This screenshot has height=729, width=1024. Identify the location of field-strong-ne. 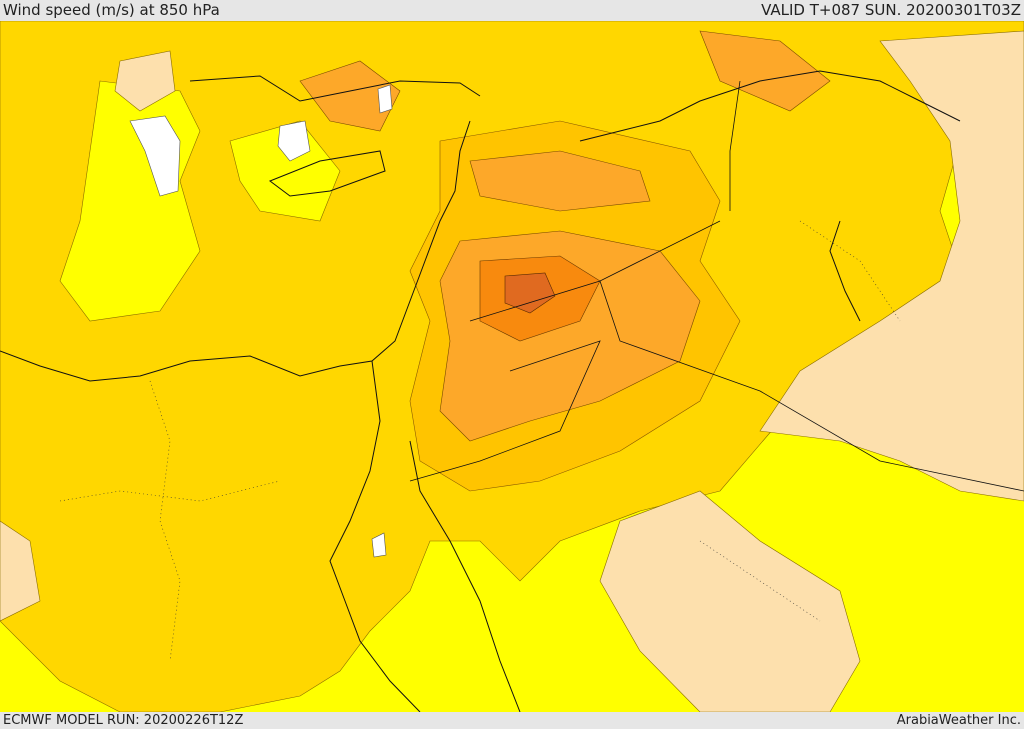
(765, 71).